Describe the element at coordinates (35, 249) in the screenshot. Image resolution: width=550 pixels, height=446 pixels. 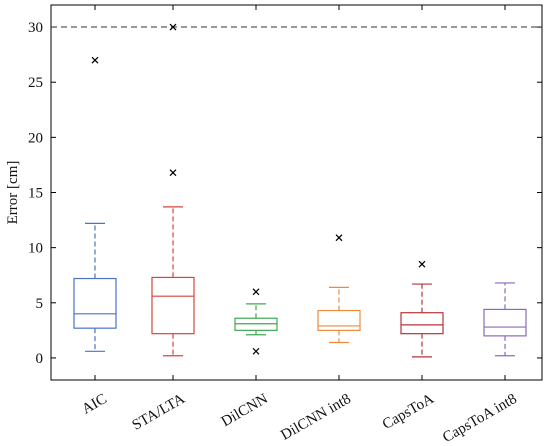
I see `y-tick-label-2: 10` at that location.